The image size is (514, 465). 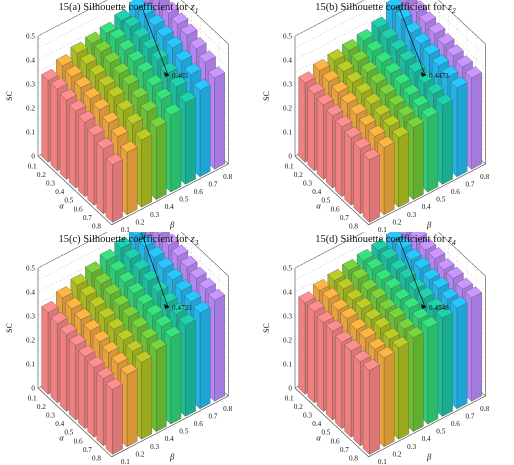 I want to click on beta-tick-label: 0.1, so click(x=382, y=461).